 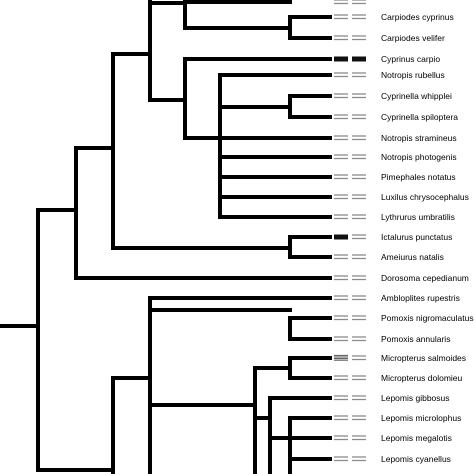 I want to click on marker-notropis-stramineus, so click(x=350, y=138).